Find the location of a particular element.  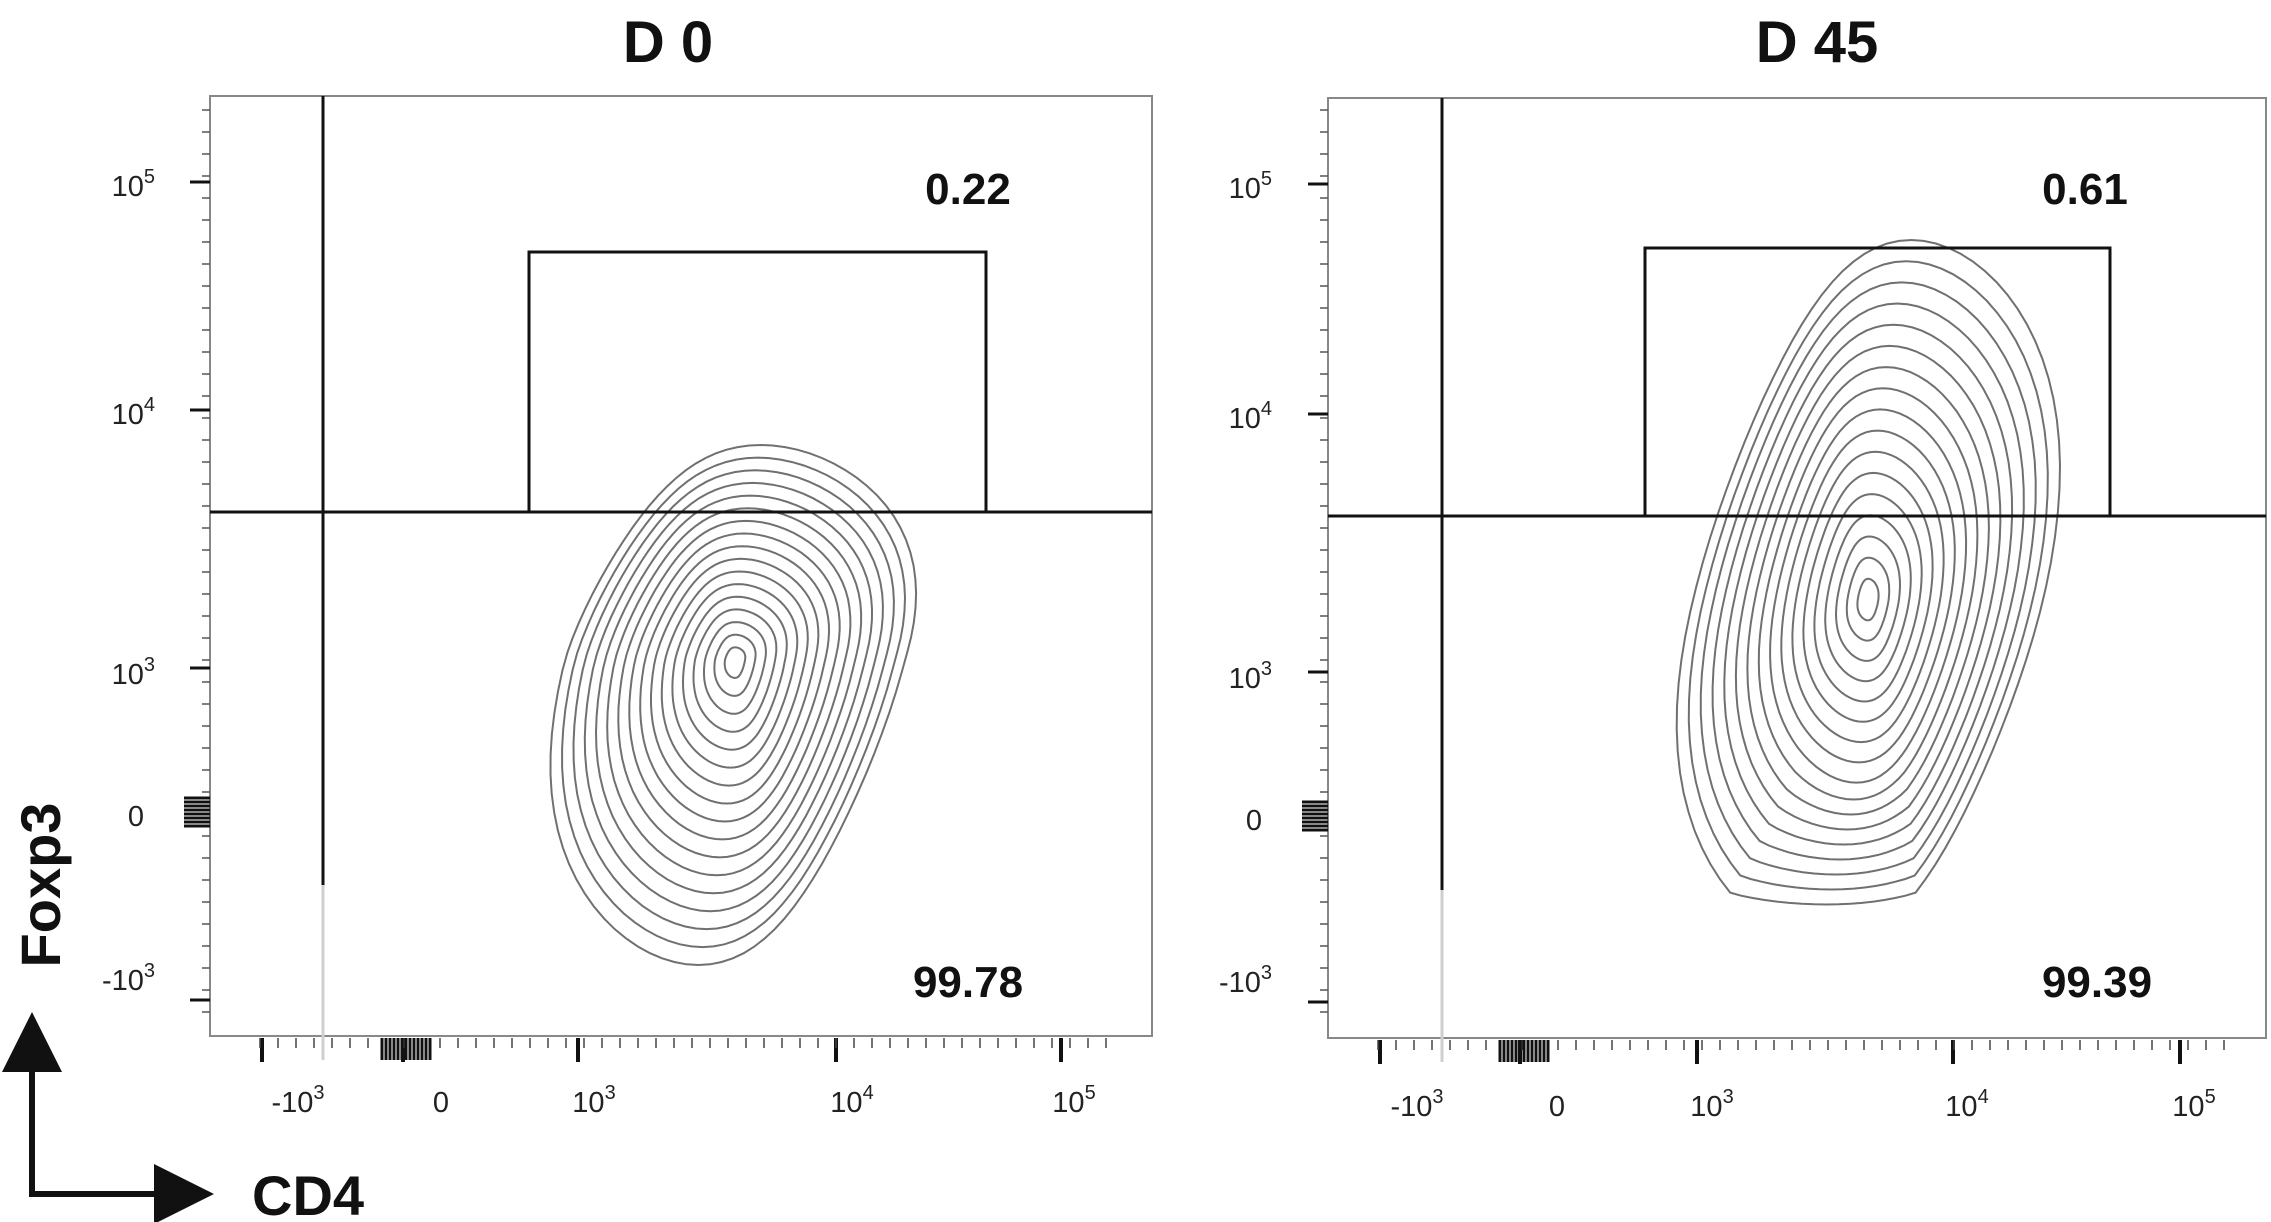

gate-value-upper: 0.61 is located at coordinates (2085, 189).